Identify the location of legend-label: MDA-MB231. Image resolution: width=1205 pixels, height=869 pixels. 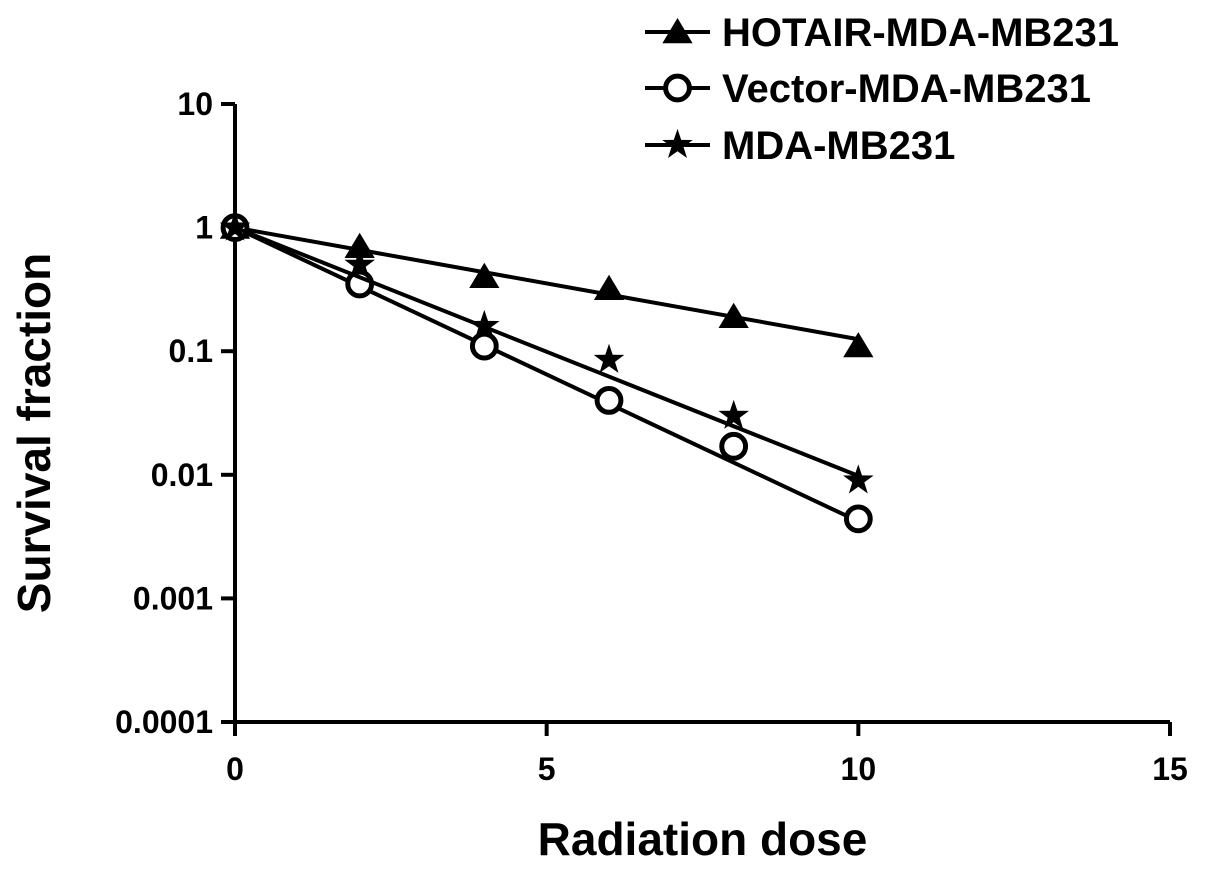
(838, 146).